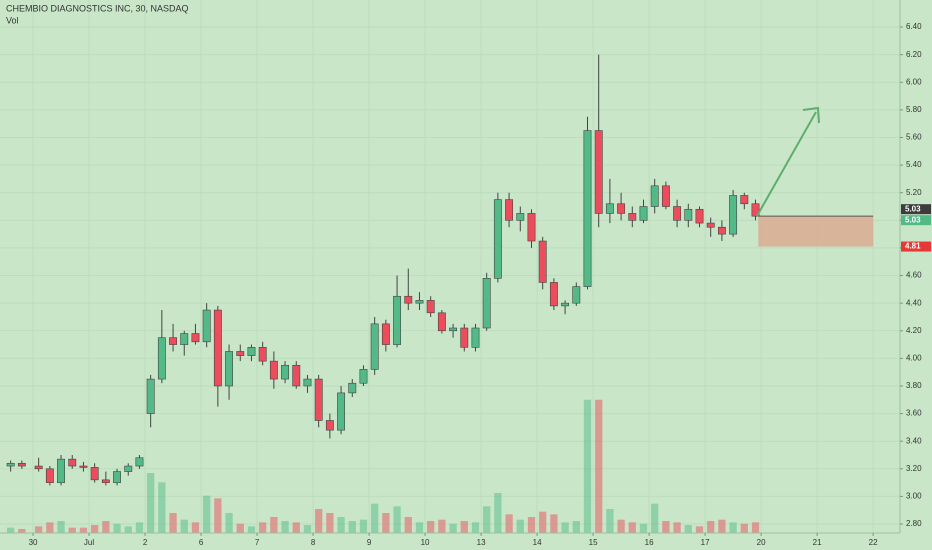 The height and width of the screenshot is (550, 932). What do you see at coordinates (914, 496) in the screenshot?
I see `y-tick-label: 3.00` at bounding box center [914, 496].